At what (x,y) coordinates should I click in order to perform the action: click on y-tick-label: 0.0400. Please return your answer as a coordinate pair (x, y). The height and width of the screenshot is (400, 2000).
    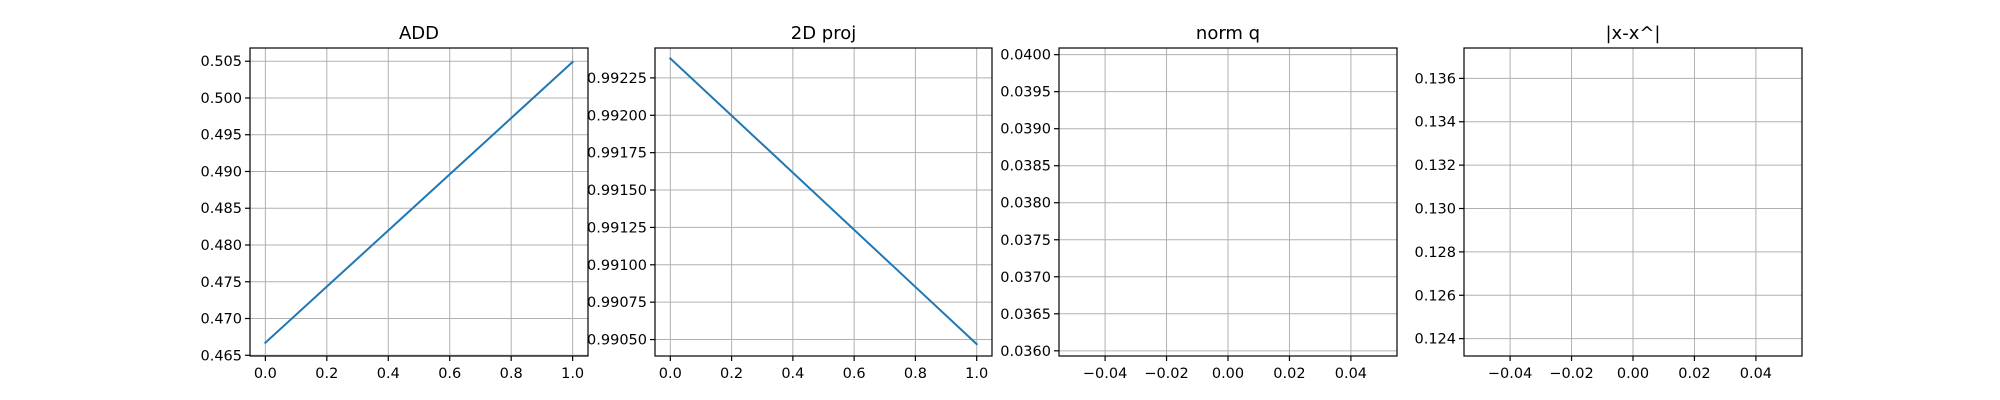
    Looking at the image, I should click on (1025, 56).